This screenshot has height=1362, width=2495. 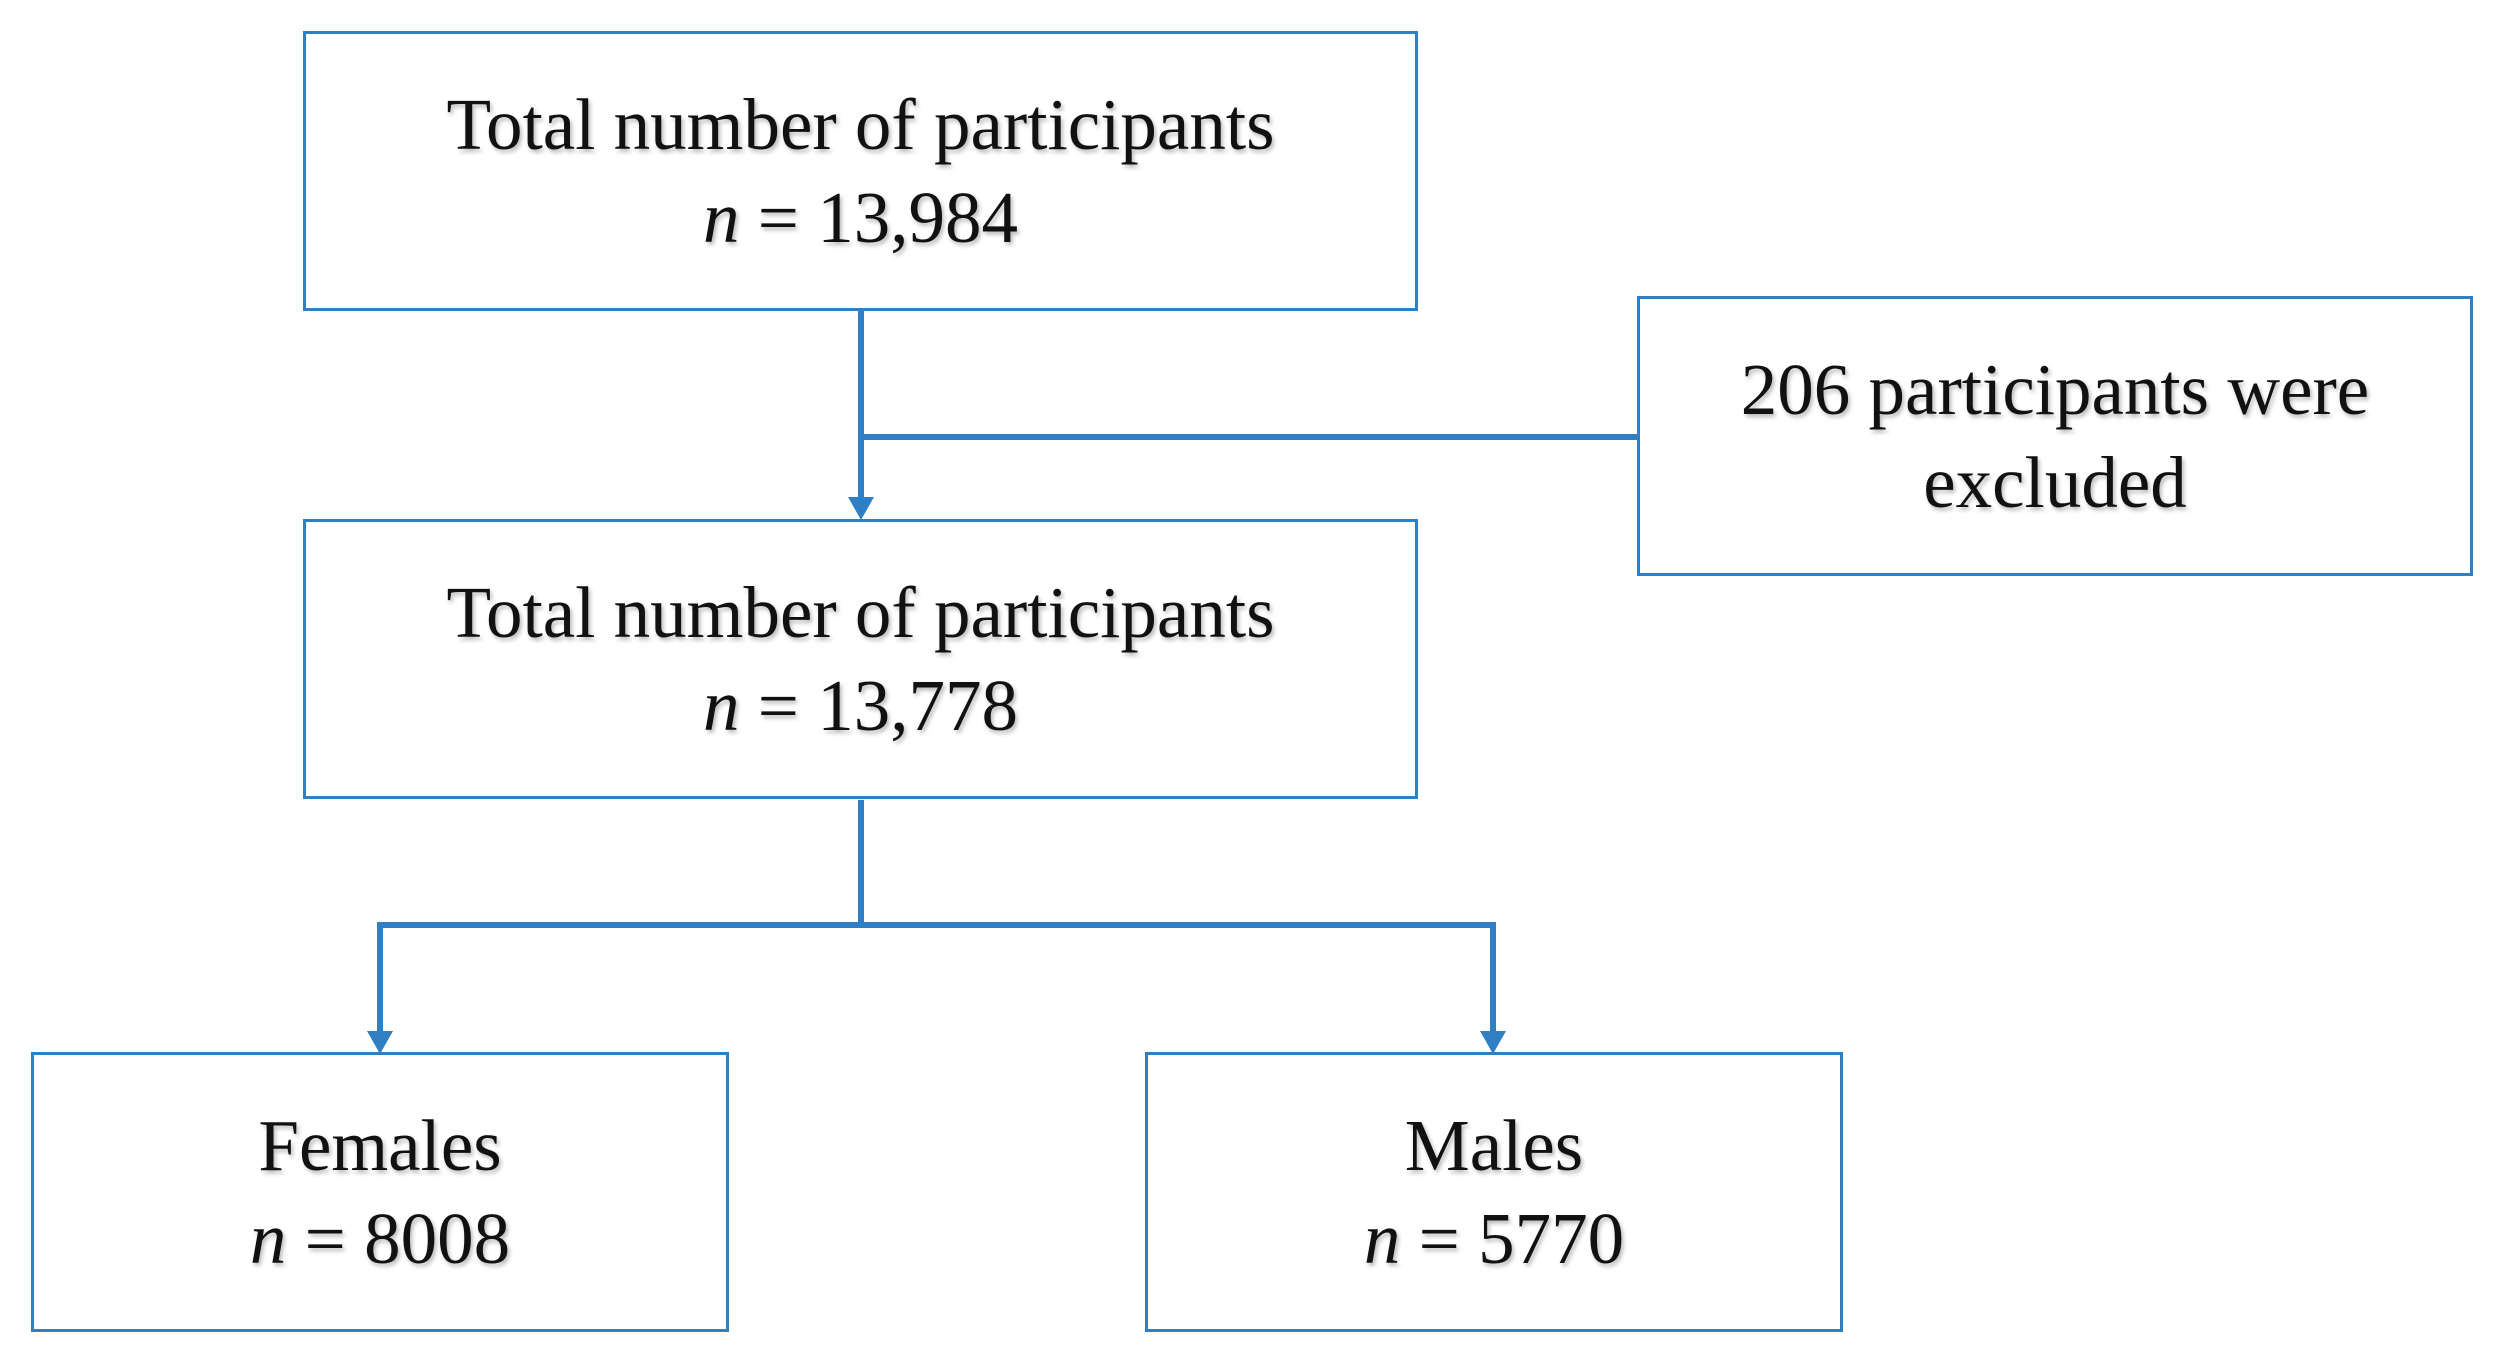 I want to click on excluded-line-1: 206 participants were, so click(x=2055, y=389).